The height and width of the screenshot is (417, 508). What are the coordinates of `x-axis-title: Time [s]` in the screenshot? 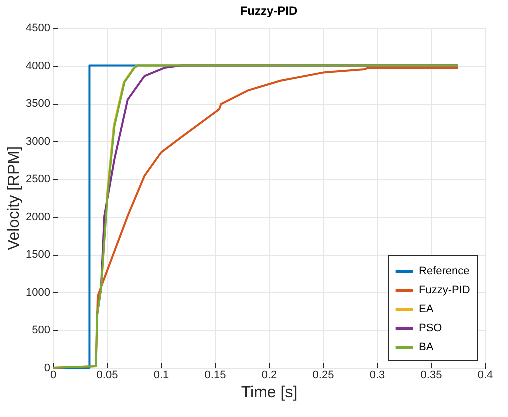 It's located at (269, 393).